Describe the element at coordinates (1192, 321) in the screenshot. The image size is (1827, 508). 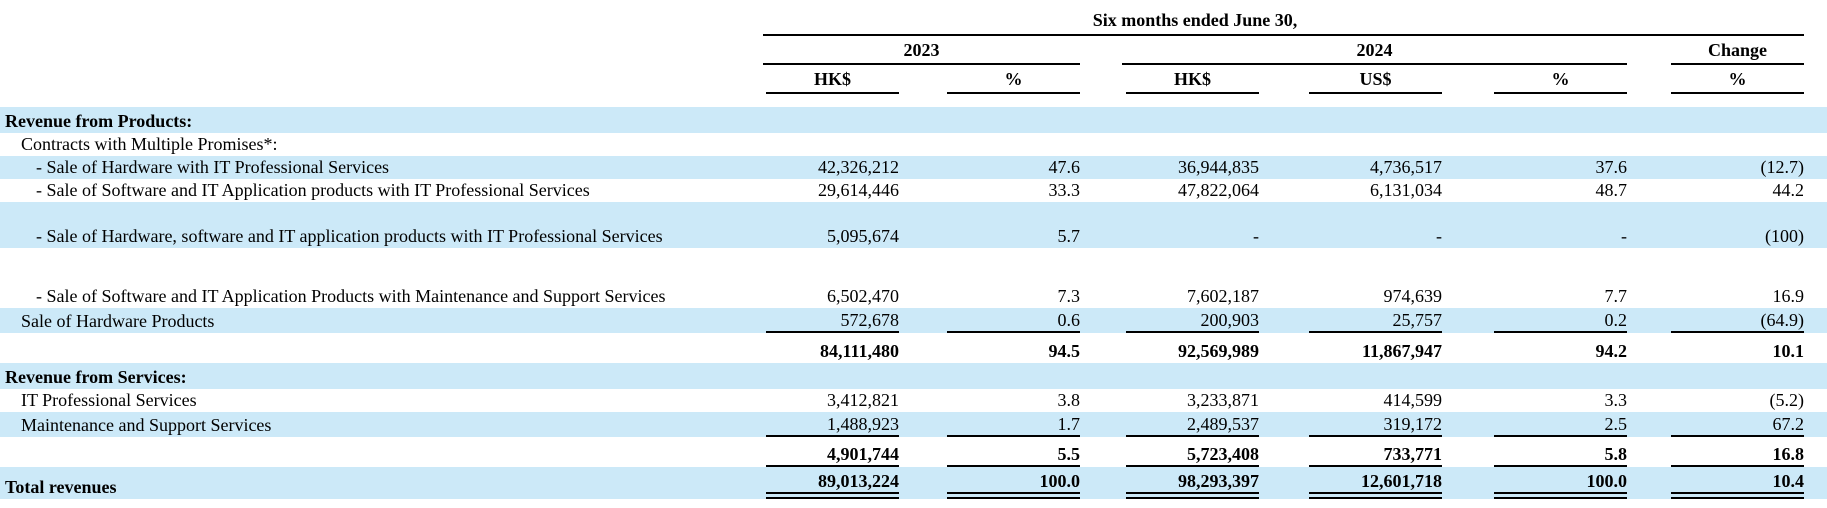
I see `cell-value: 200,903` at that location.